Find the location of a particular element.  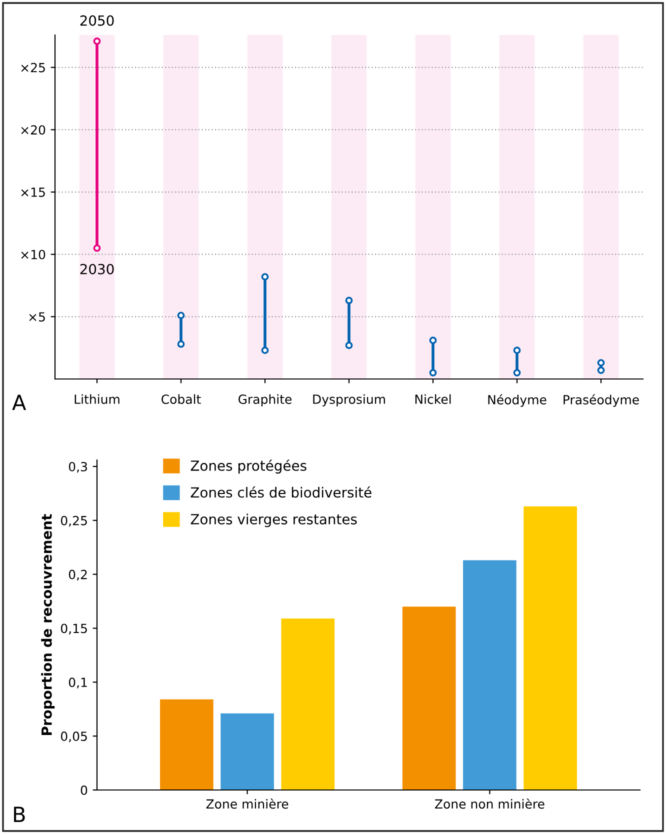

y-tick-label: ×20 is located at coordinates (33, 130).